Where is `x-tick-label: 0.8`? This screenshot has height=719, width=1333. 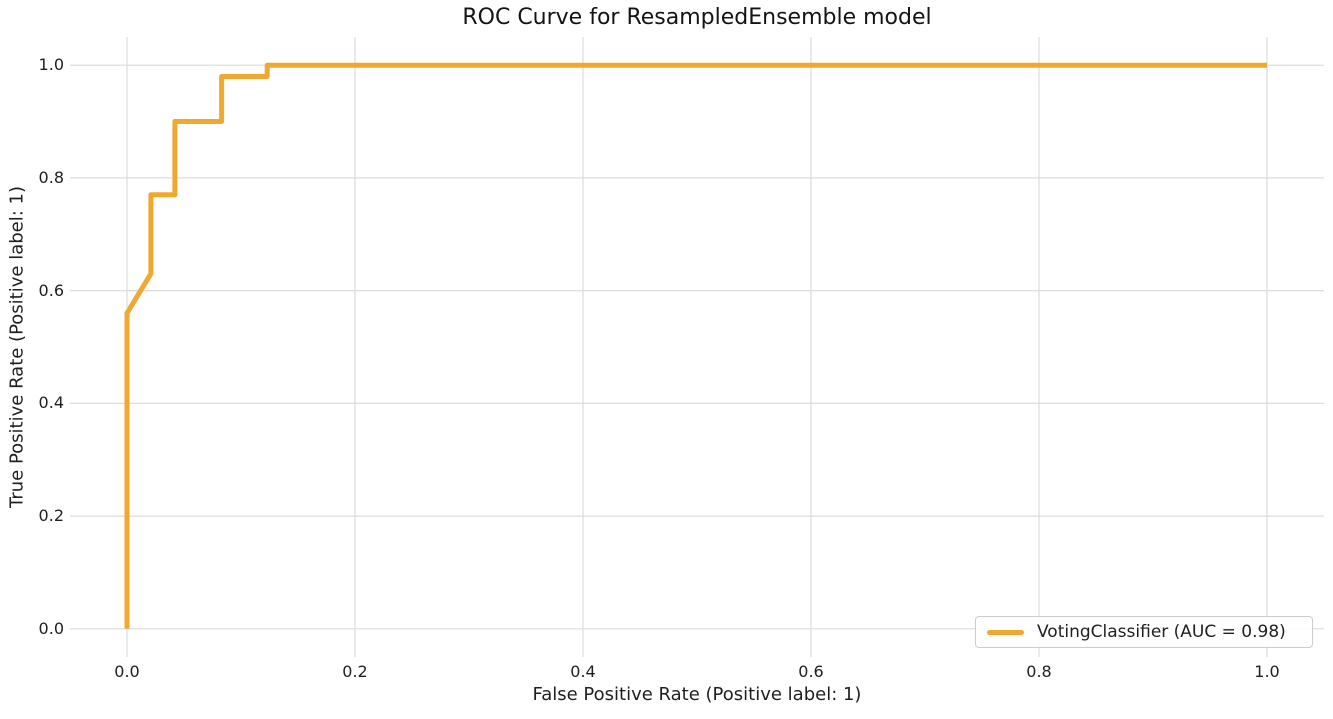 x-tick-label: 0.8 is located at coordinates (1039, 671).